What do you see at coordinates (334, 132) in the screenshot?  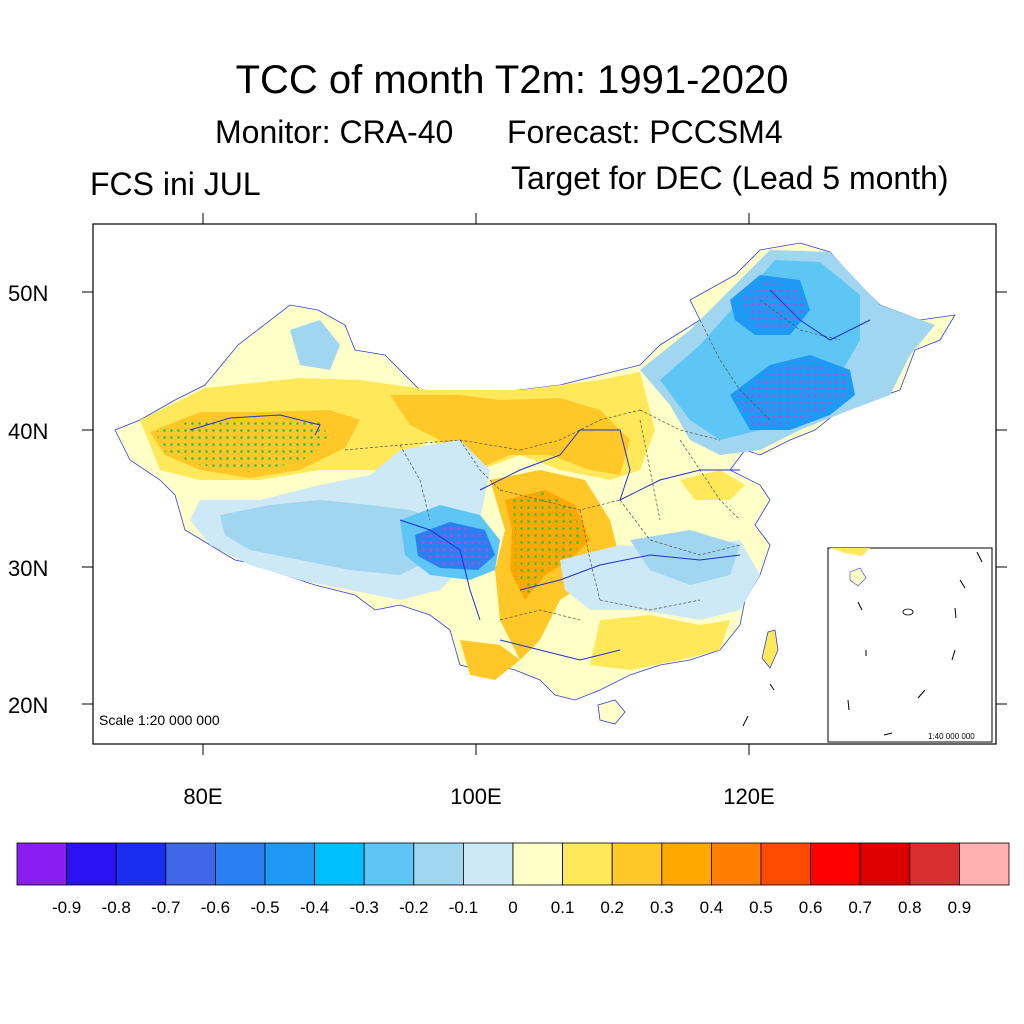 I see `monitor-label: Monitor: CRA-40` at bounding box center [334, 132].